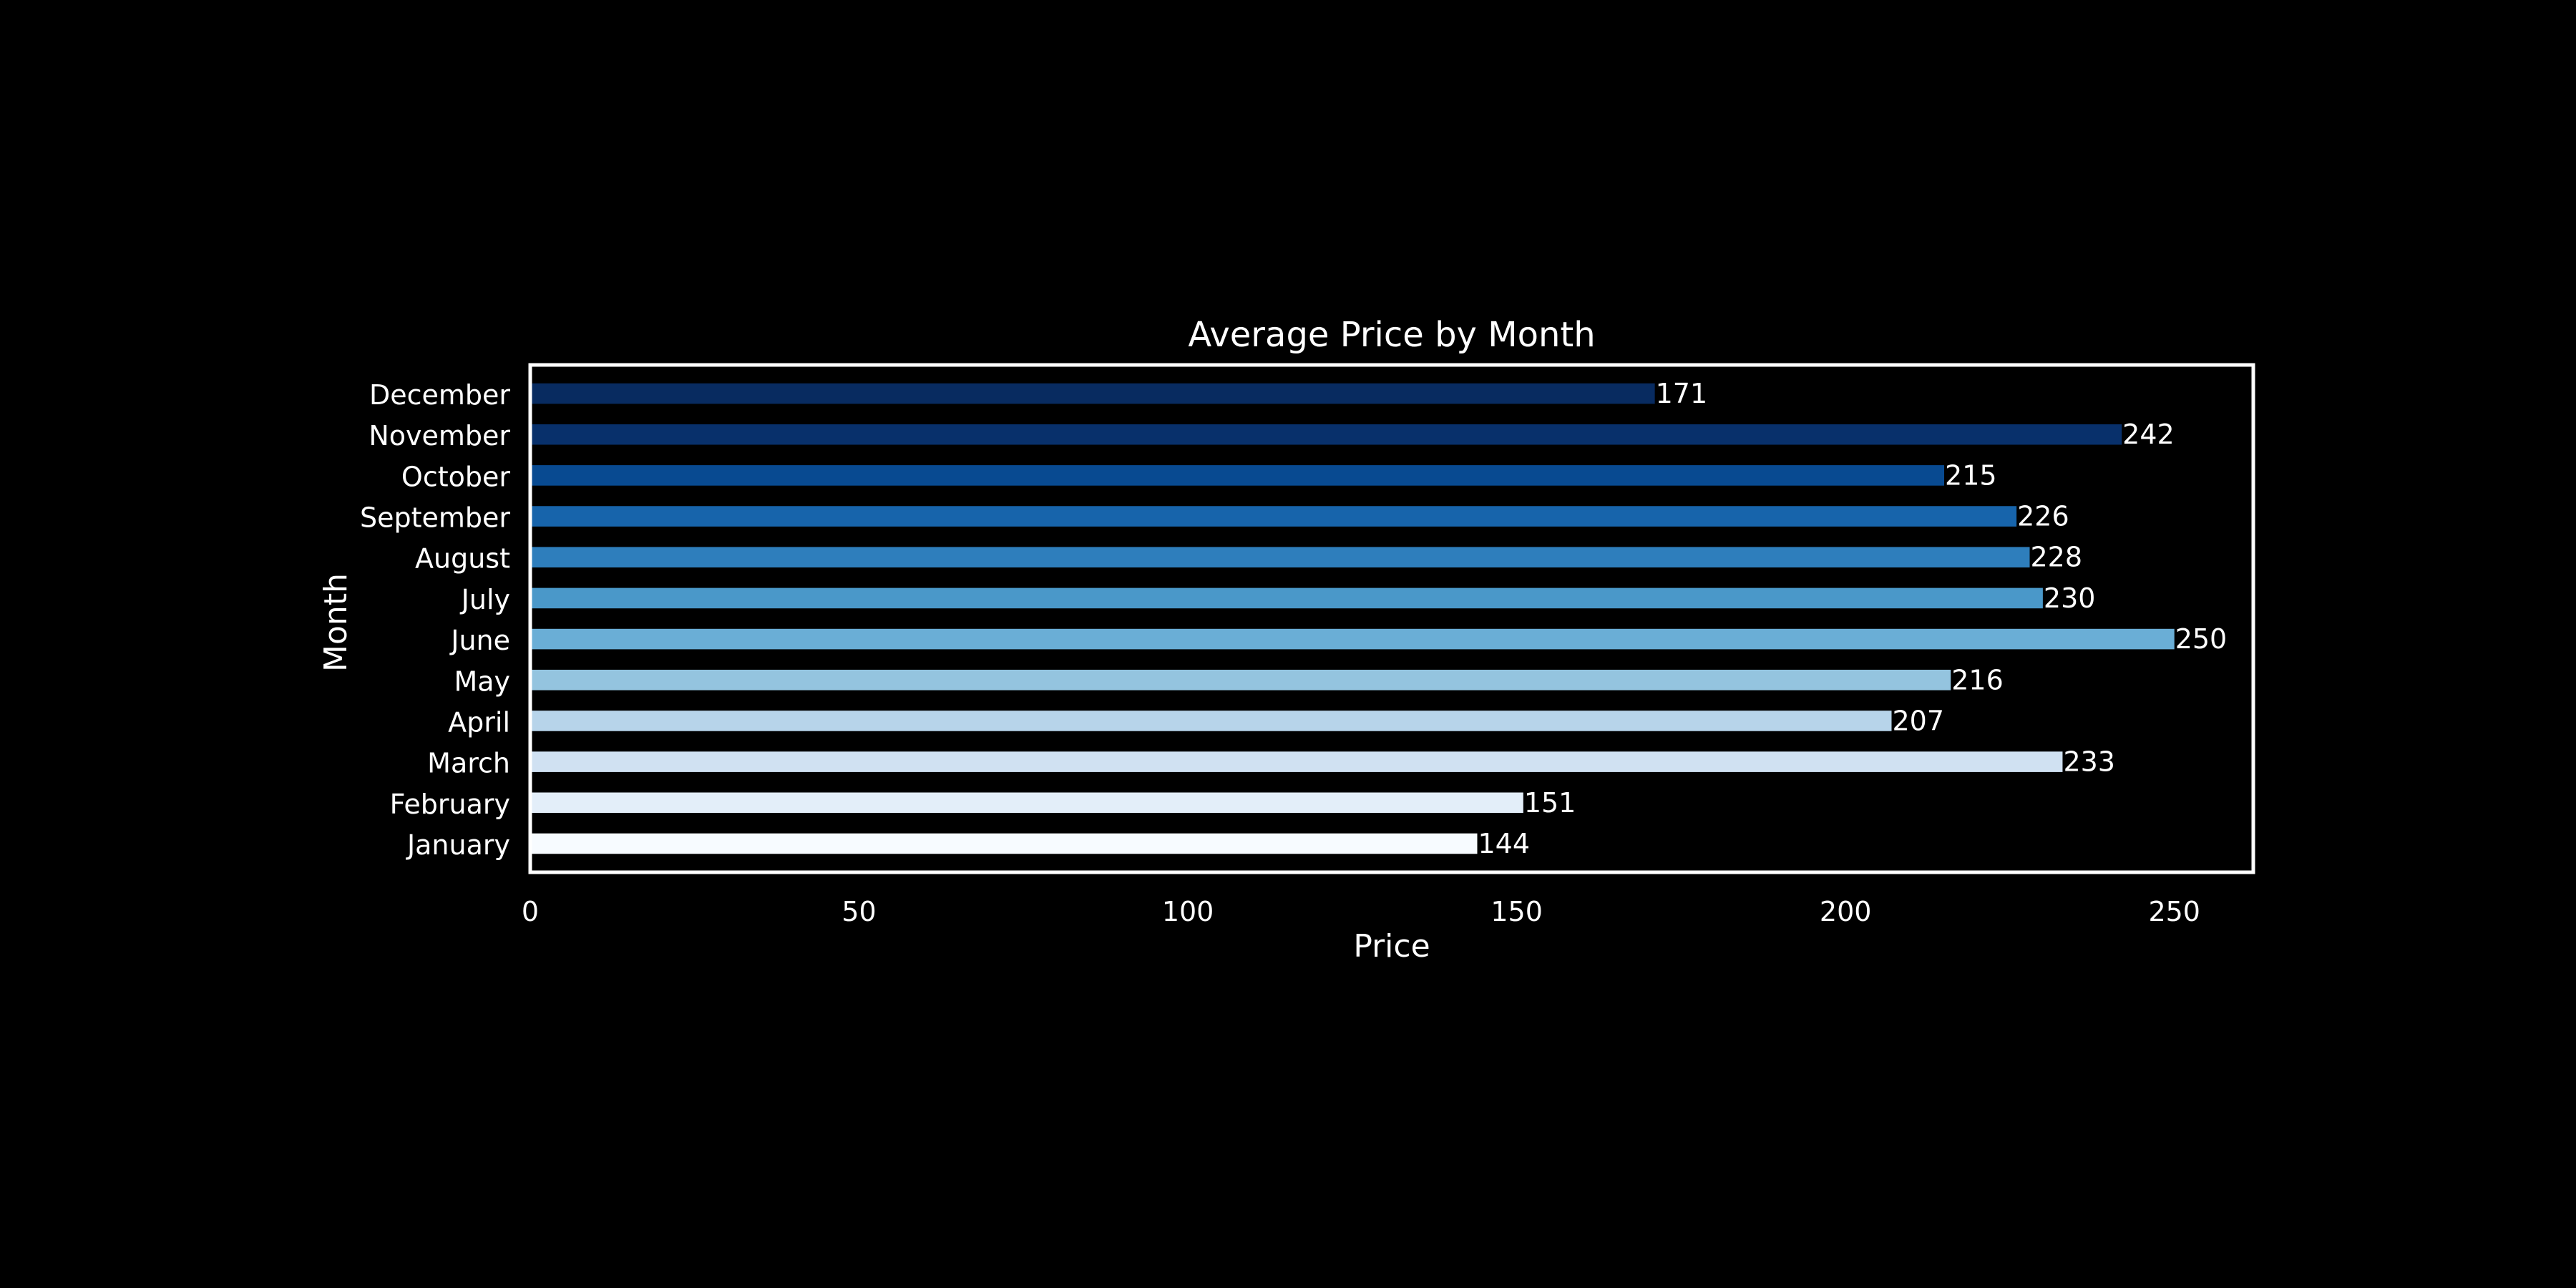 Image resolution: width=2576 pixels, height=1288 pixels. Describe the element at coordinates (1092, 393) in the screenshot. I see `bar-december` at that location.